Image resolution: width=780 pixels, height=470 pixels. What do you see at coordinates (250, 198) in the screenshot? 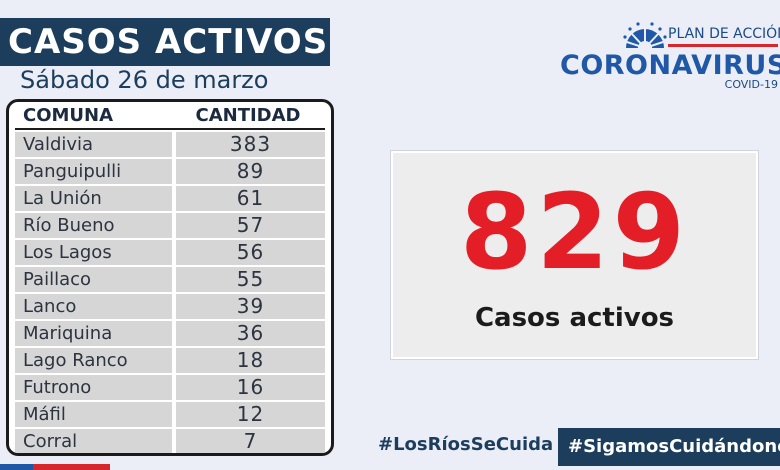
I see `cantidad-cell: 61` at bounding box center [250, 198].